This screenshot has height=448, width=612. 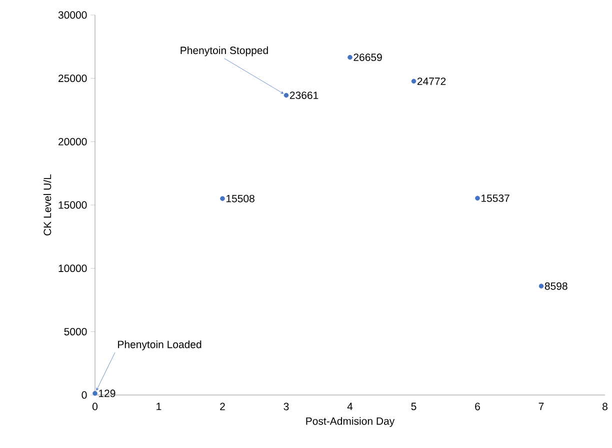 I want to click on data-label: 26659, so click(x=368, y=58).